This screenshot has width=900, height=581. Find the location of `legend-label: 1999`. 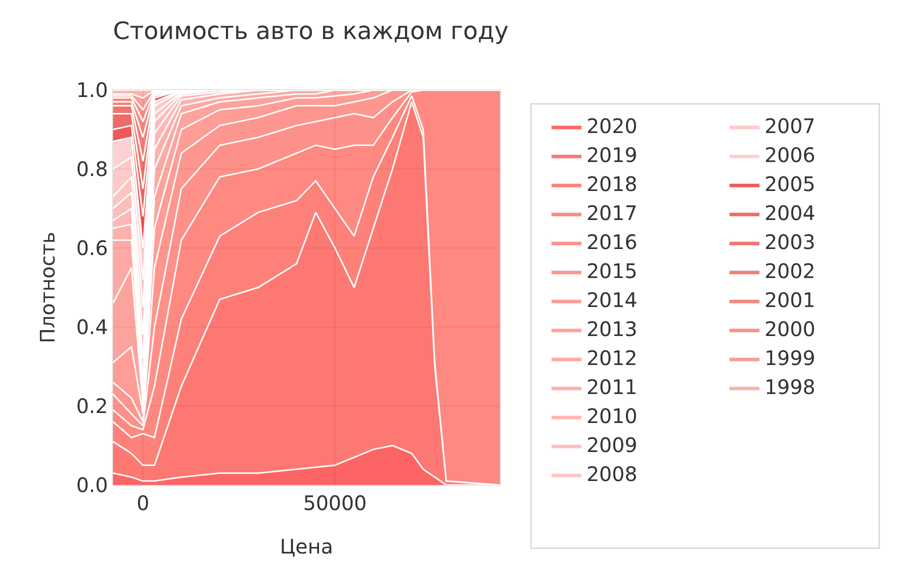

legend-label: 1999 is located at coordinates (790, 358).